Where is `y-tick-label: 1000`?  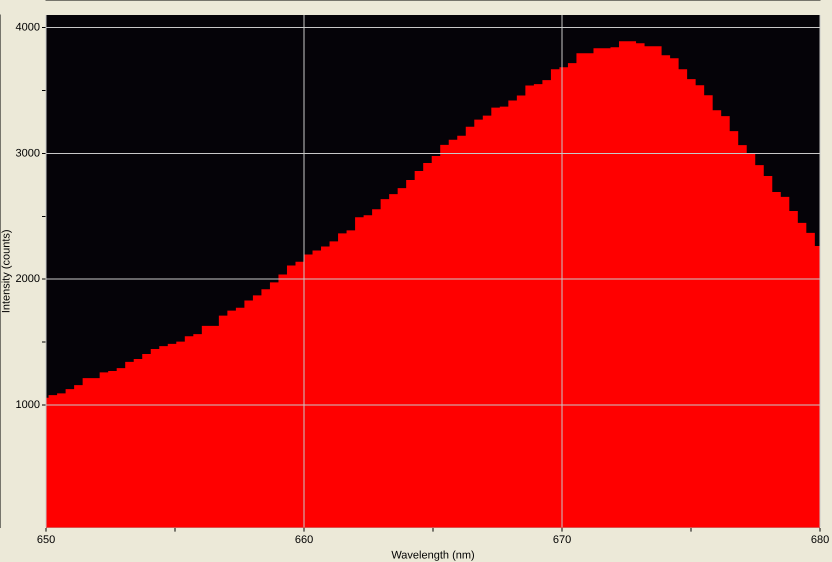 y-tick-label: 1000 is located at coordinates (28, 404).